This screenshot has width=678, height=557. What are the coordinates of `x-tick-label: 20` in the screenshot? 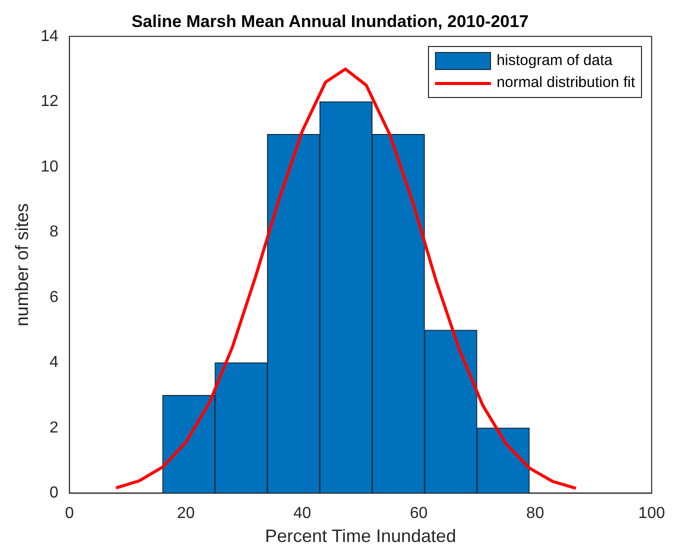 It's located at (185, 513).